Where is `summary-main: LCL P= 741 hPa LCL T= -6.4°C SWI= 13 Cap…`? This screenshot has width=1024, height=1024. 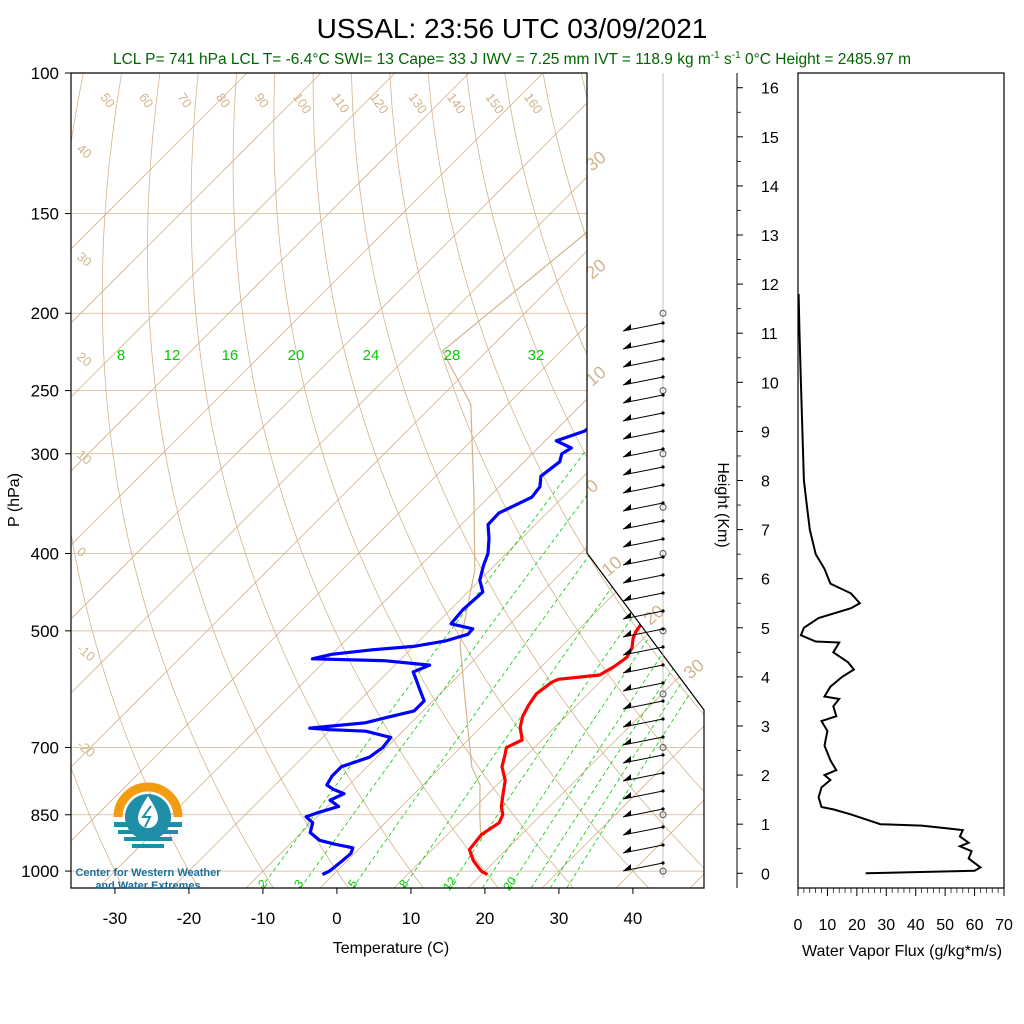 summary-main: LCL P= 741 hPa LCL T= -6.4°C SWI= 13 Cap… is located at coordinates (412, 59).